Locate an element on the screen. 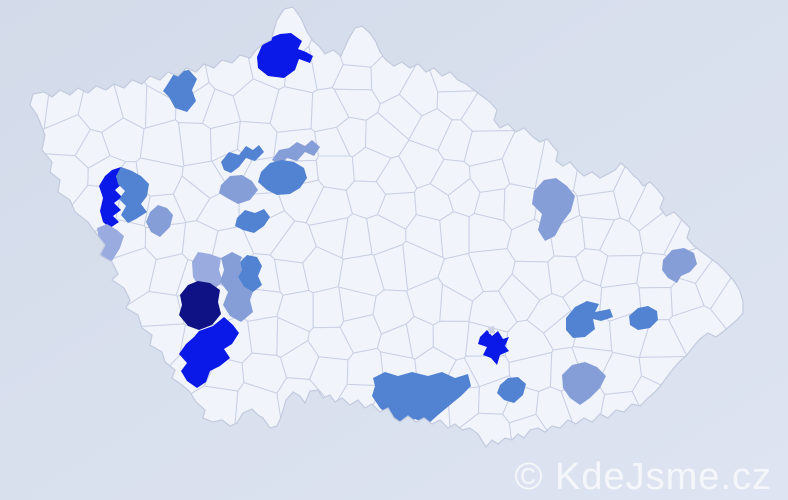 The height and width of the screenshot is (500, 788). watermark: © KdeJsme.cz is located at coordinates (643, 477).